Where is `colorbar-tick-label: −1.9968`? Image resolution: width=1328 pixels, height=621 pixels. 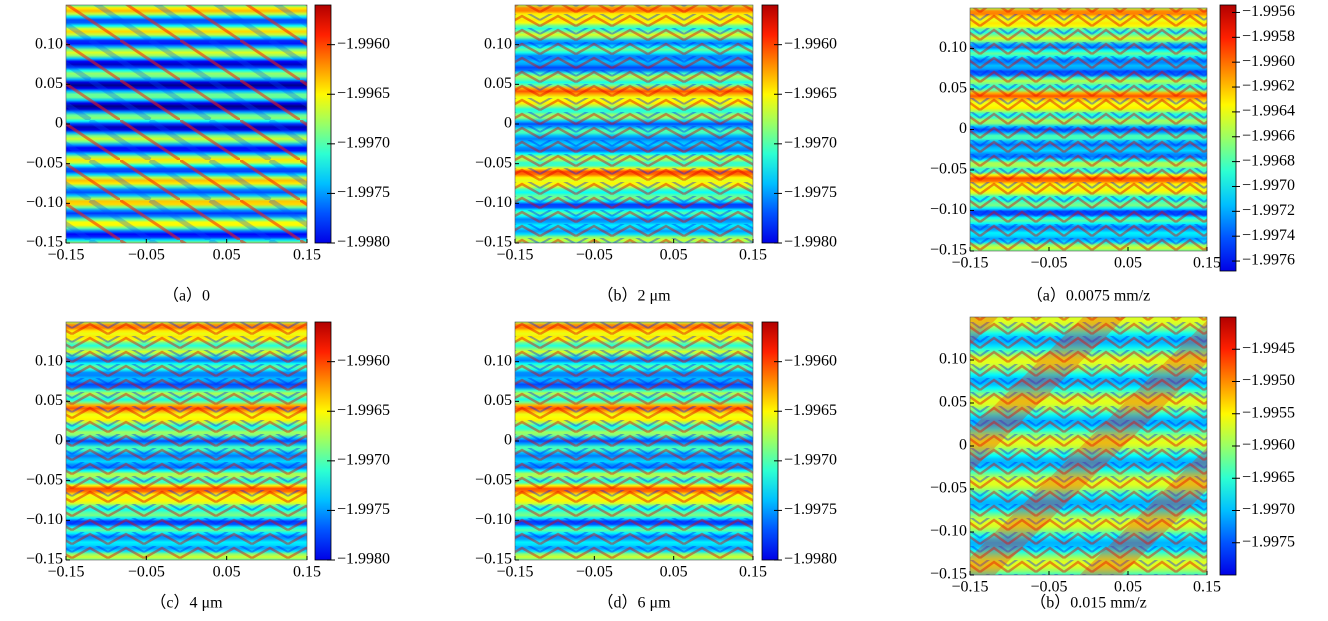 colorbar-tick-label: −1.9968 is located at coordinates (1268, 160).